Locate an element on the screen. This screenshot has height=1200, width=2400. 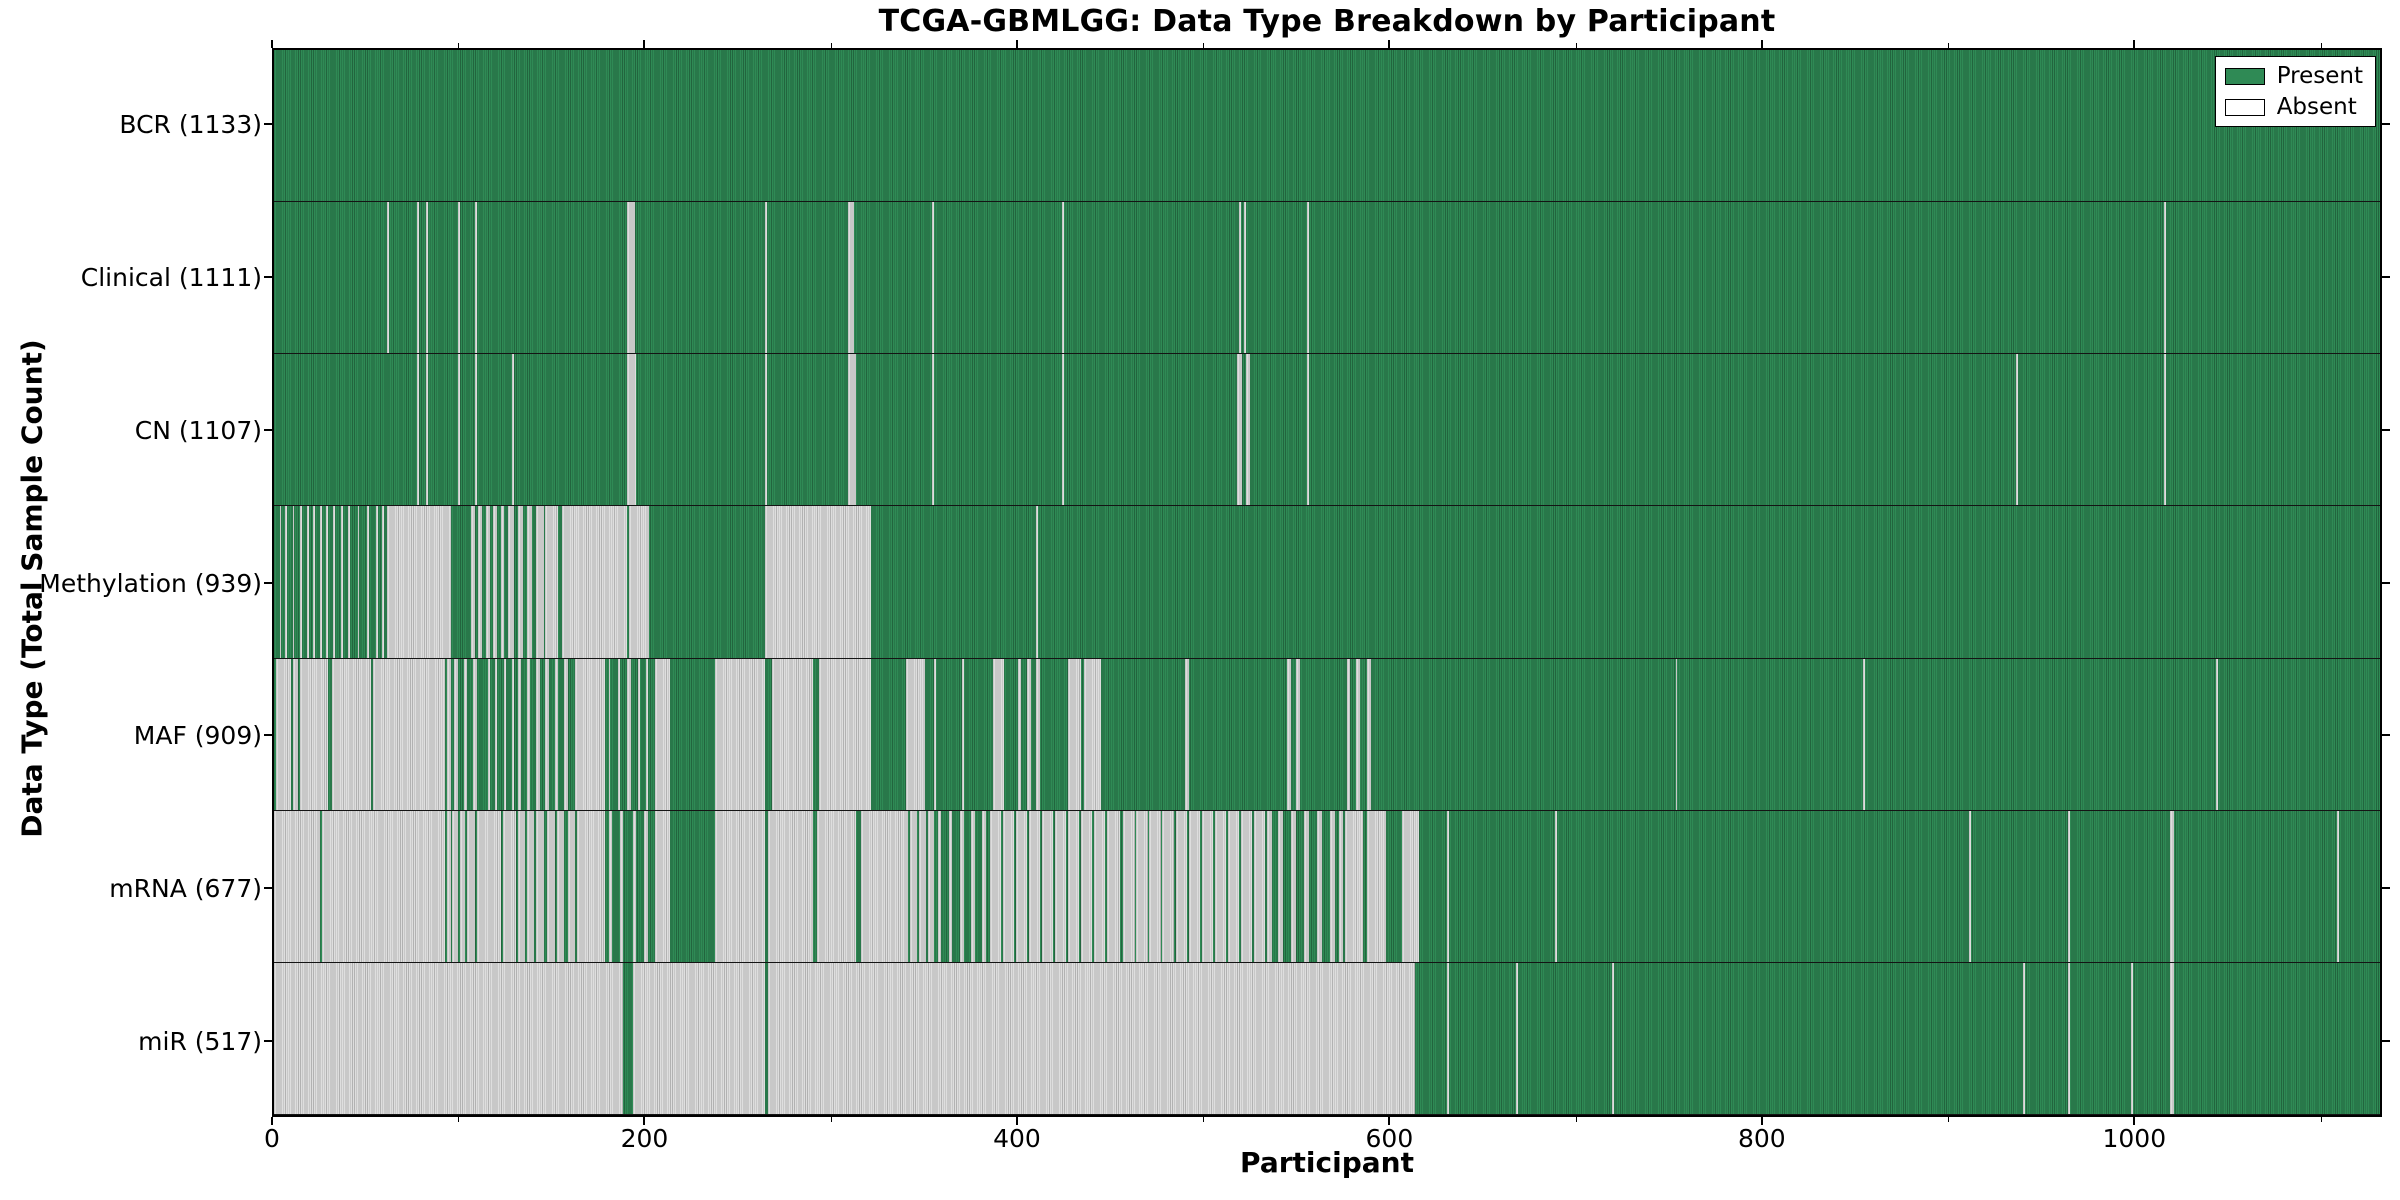
x-tick-label-800: 800 is located at coordinates (1761, 1138).